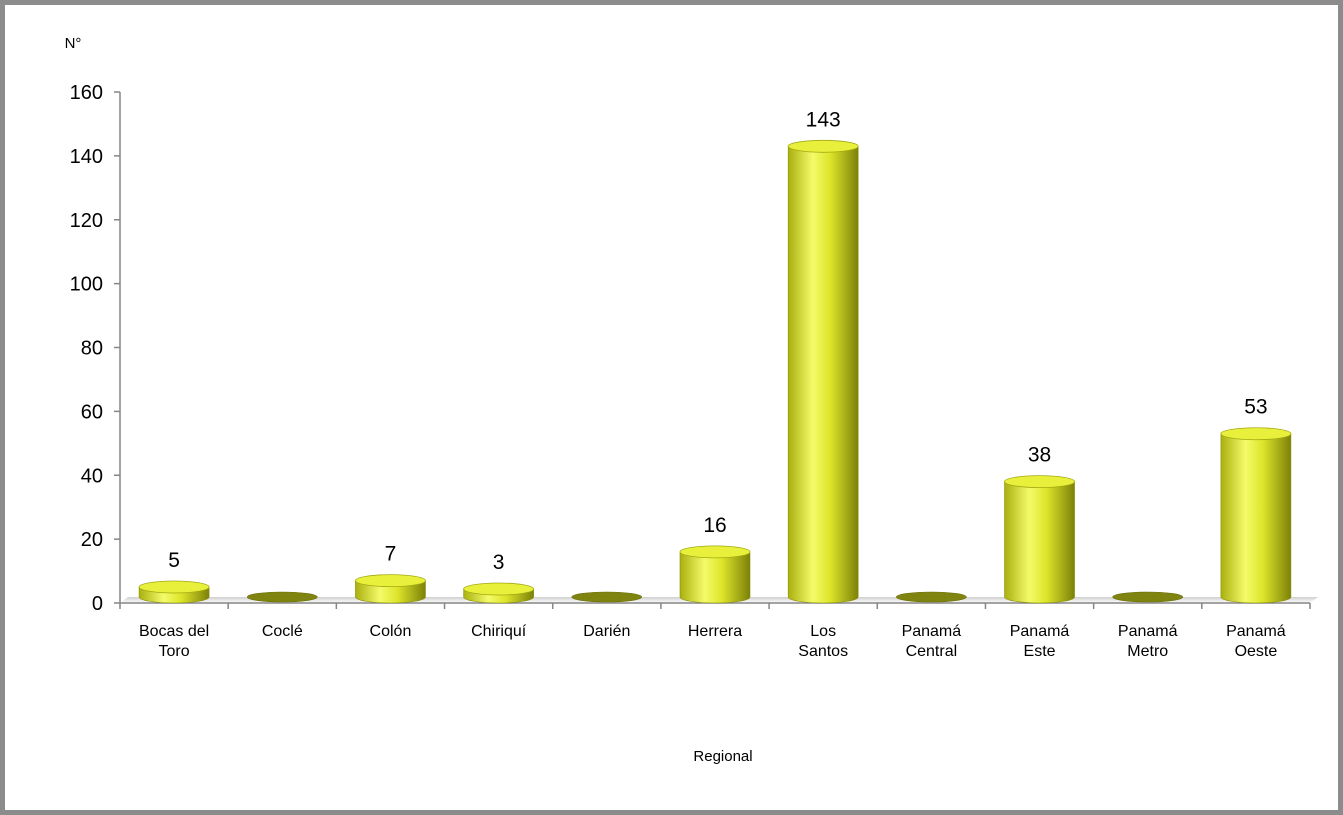 The height and width of the screenshot is (815, 1343). I want to click on x-tick-label: Herrera, so click(715, 631).